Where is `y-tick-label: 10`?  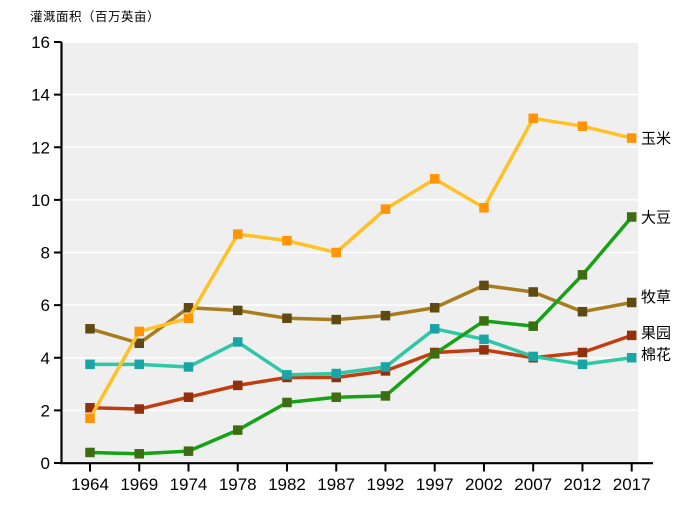
y-tick-label: 10 is located at coordinates (40, 200).